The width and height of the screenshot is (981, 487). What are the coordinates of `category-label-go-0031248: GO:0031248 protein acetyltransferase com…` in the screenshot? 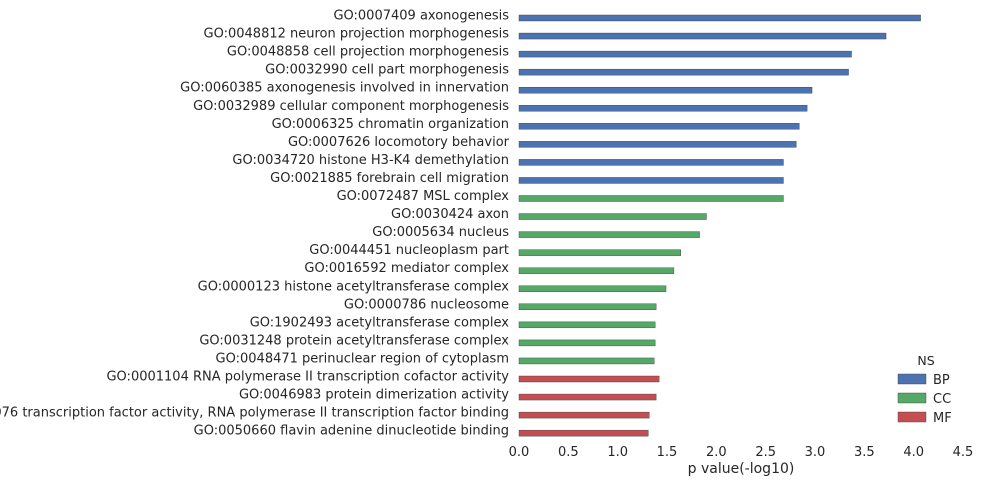 It's located at (354, 340).